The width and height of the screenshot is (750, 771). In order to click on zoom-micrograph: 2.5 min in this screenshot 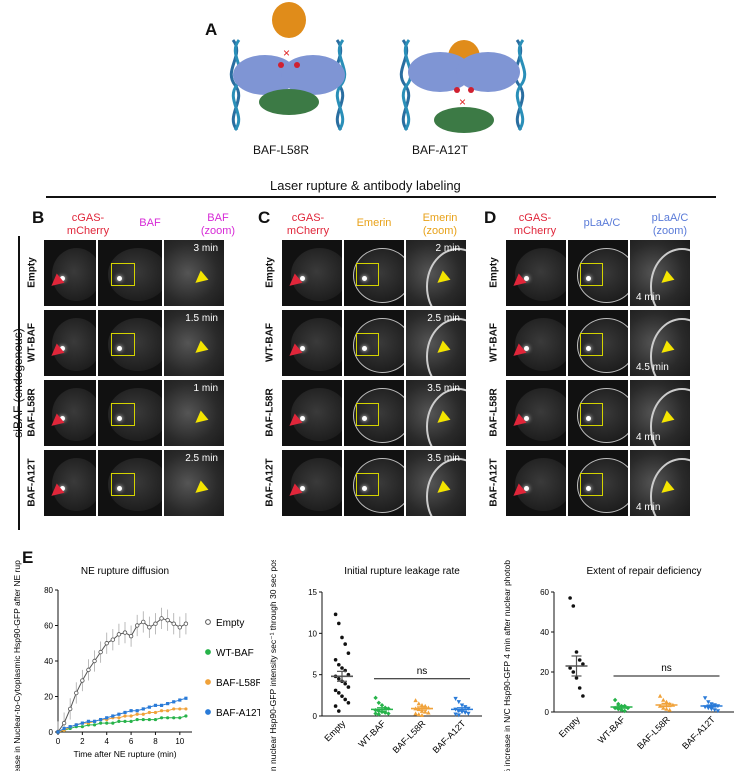, I will do `click(436, 343)`.